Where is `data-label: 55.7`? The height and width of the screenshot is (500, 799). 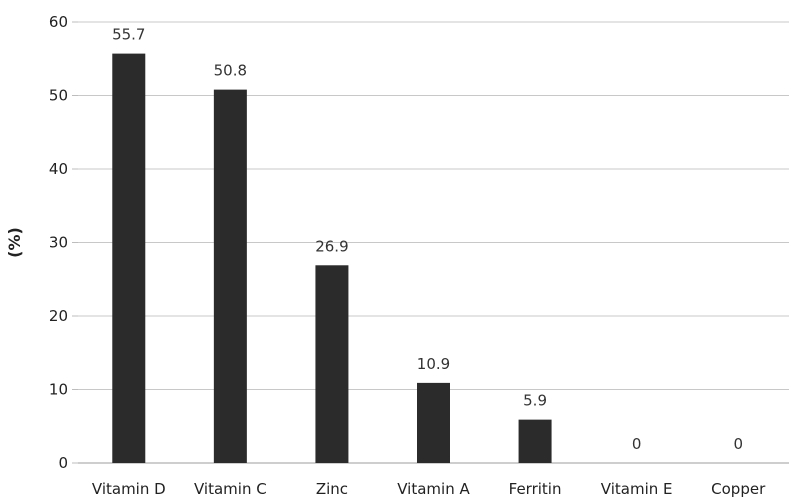
data-label: 55.7 is located at coordinates (128, 35).